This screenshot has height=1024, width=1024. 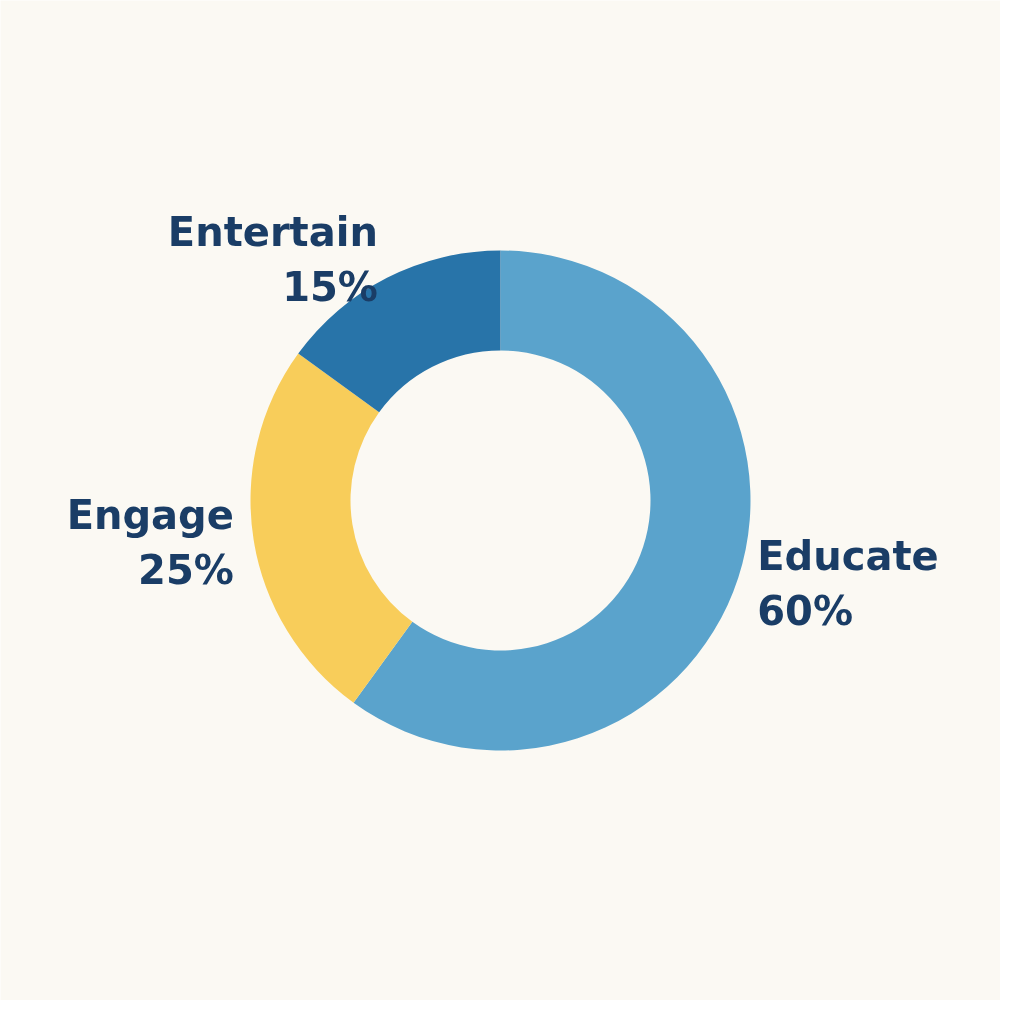 What do you see at coordinates (805, 611) in the screenshot?
I see `data-label: 60%` at bounding box center [805, 611].